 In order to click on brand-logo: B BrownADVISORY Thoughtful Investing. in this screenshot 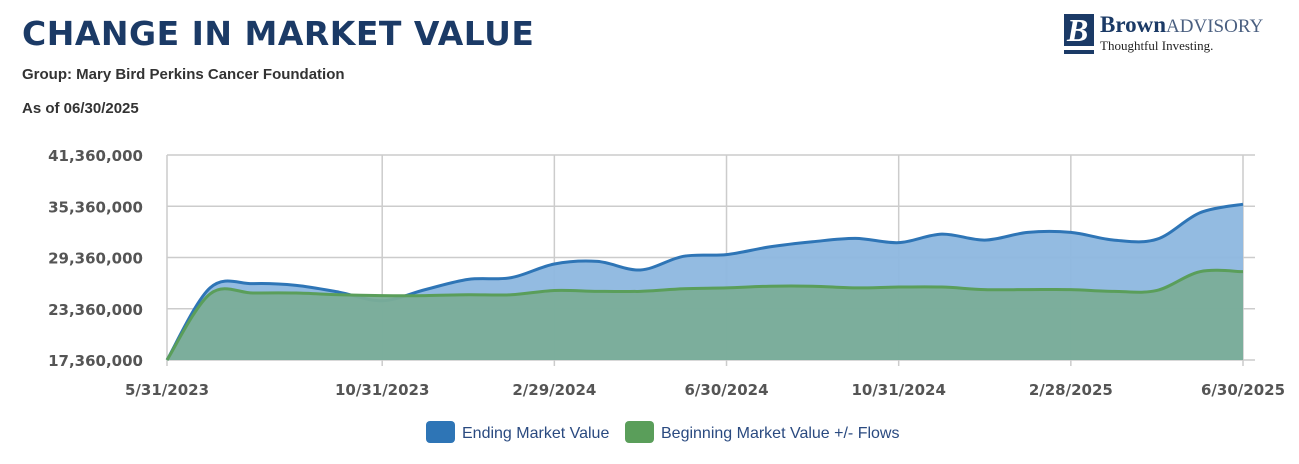, I will do `click(1176, 35)`.